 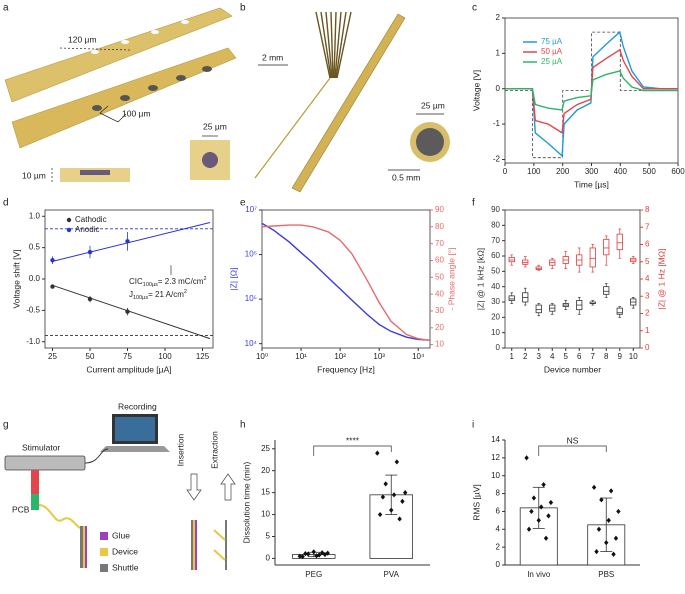 What do you see at coordinates (128, 369) in the screenshot?
I see `x-axis-label: Current amplitude [µA]` at bounding box center [128, 369].